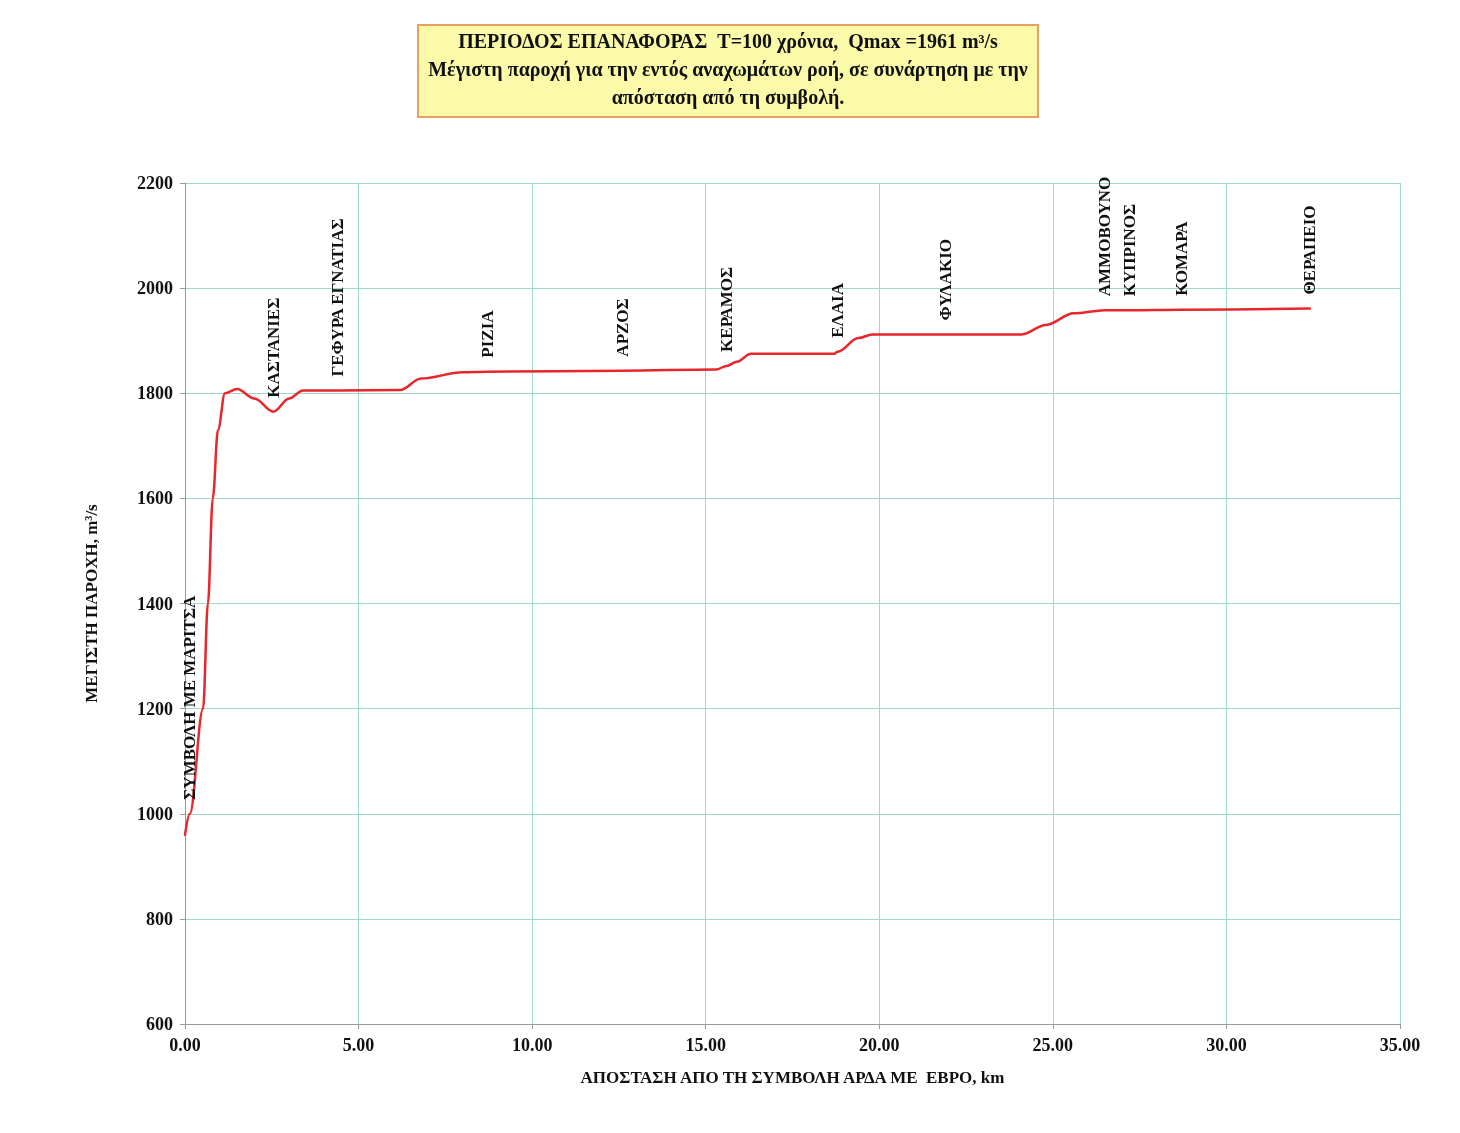 This screenshot has width=1460, height=1133. What do you see at coordinates (155, 183) in the screenshot?
I see `y-tick-label: 2200` at bounding box center [155, 183].